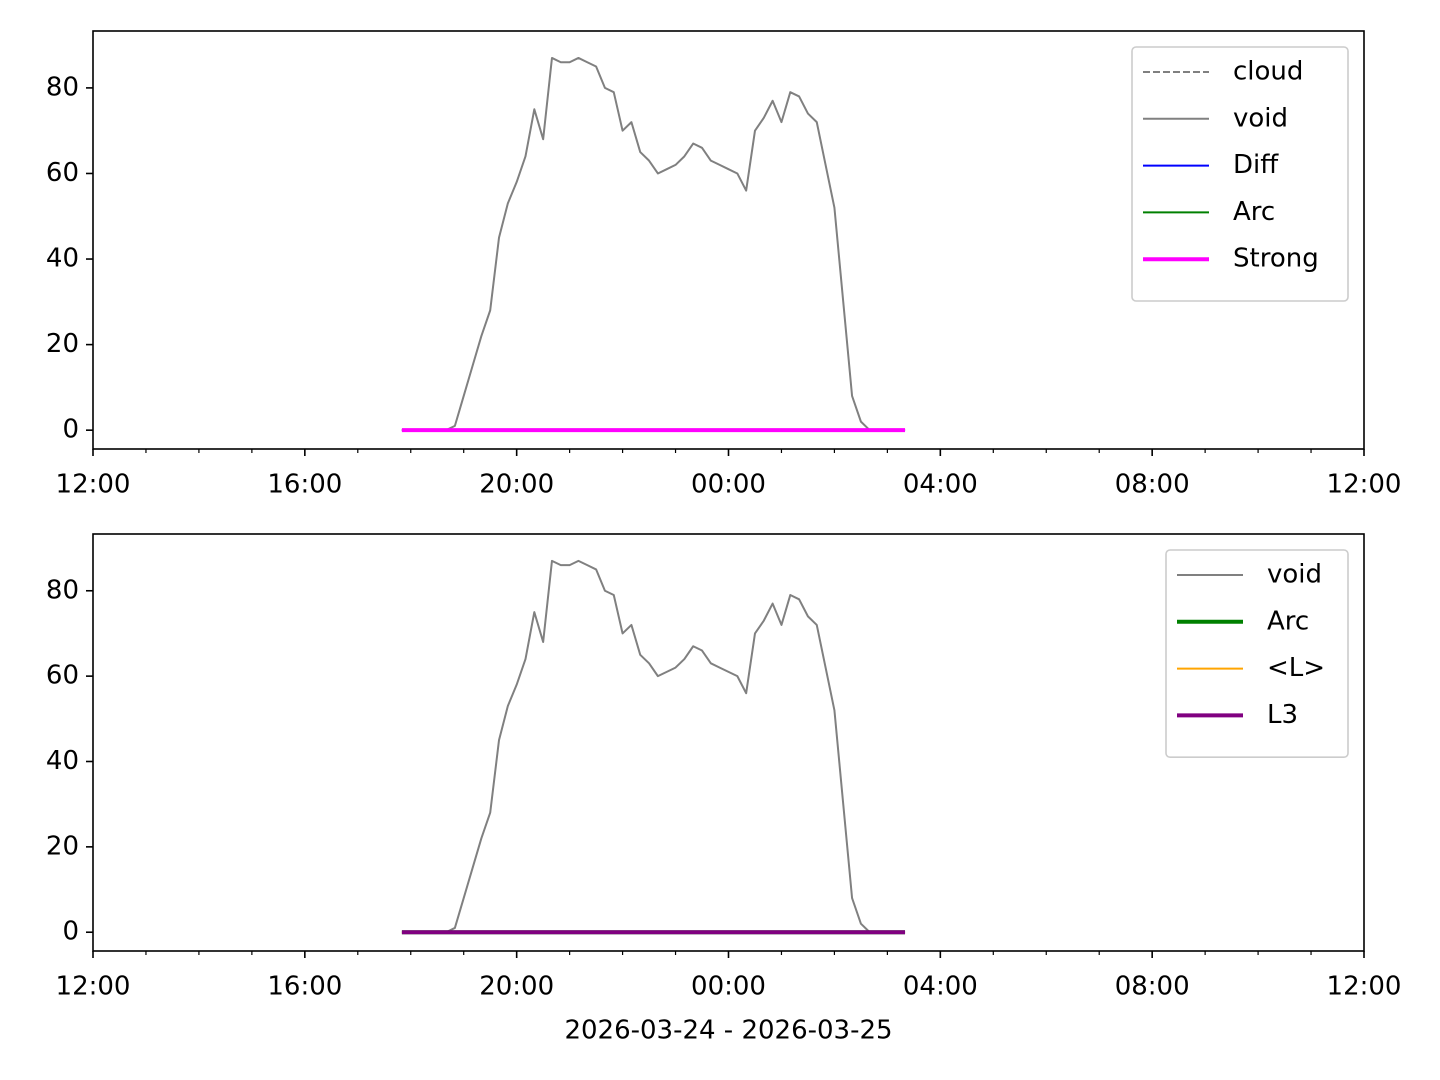 The width and height of the screenshot is (1440, 1080). What do you see at coordinates (1256, 165) in the screenshot?
I see `legend-label: Diff` at bounding box center [1256, 165].